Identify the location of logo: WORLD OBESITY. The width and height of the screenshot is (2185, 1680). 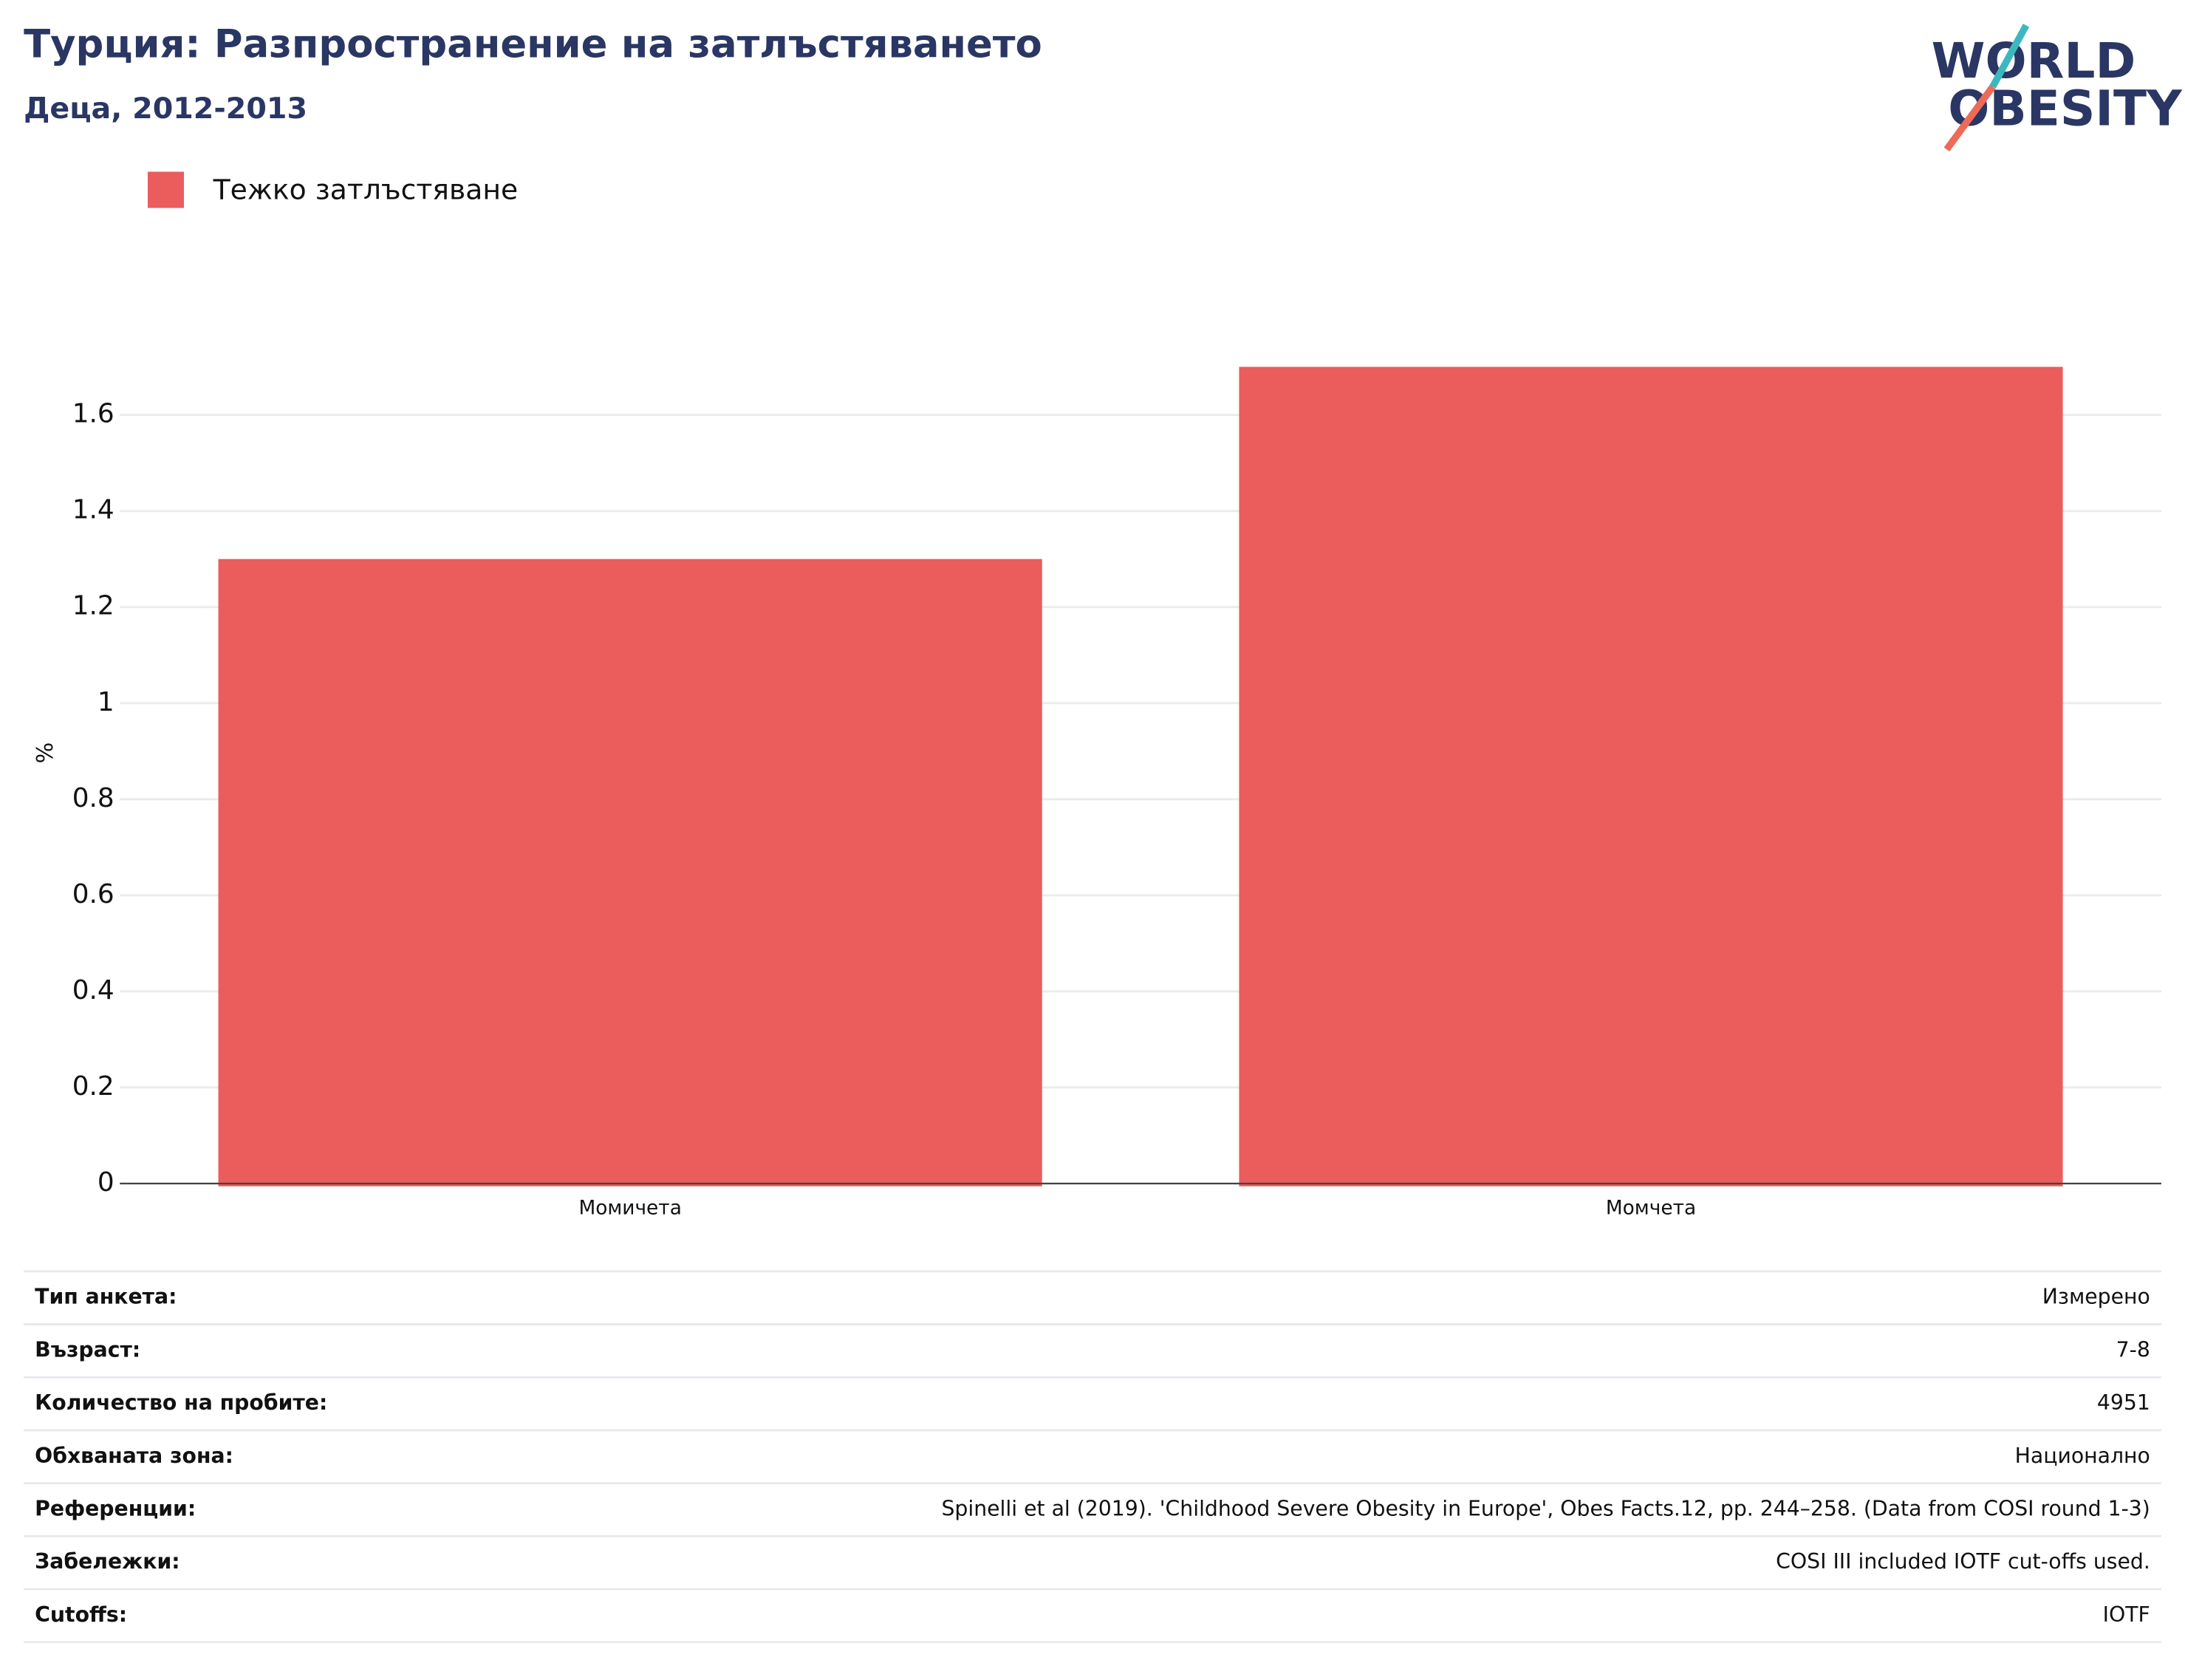
(2057, 88).